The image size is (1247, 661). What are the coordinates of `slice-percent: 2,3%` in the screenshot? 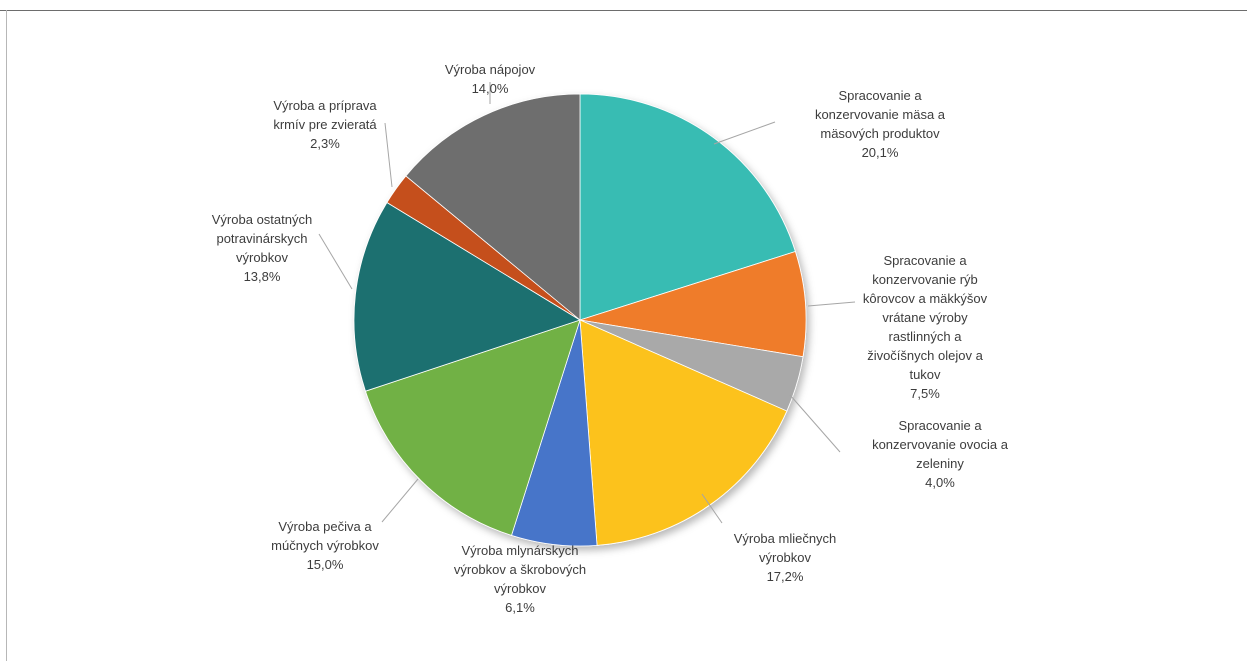 It's located at (325, 143).